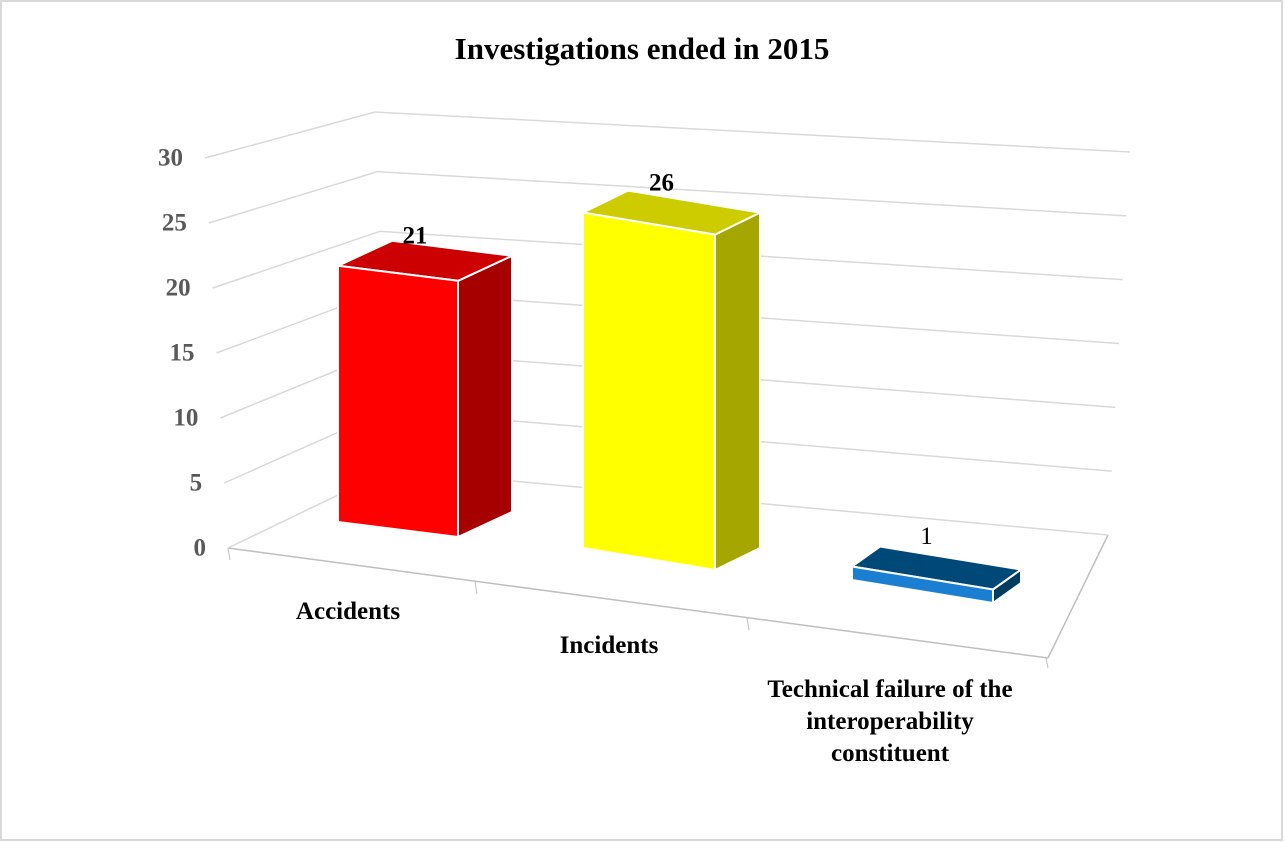 Image resolution: width=1285 pixels, height=842 pixels. Describe the element at coordinates (178, 288) in the screenshot. I see `y-tick-label: 20` at that location.